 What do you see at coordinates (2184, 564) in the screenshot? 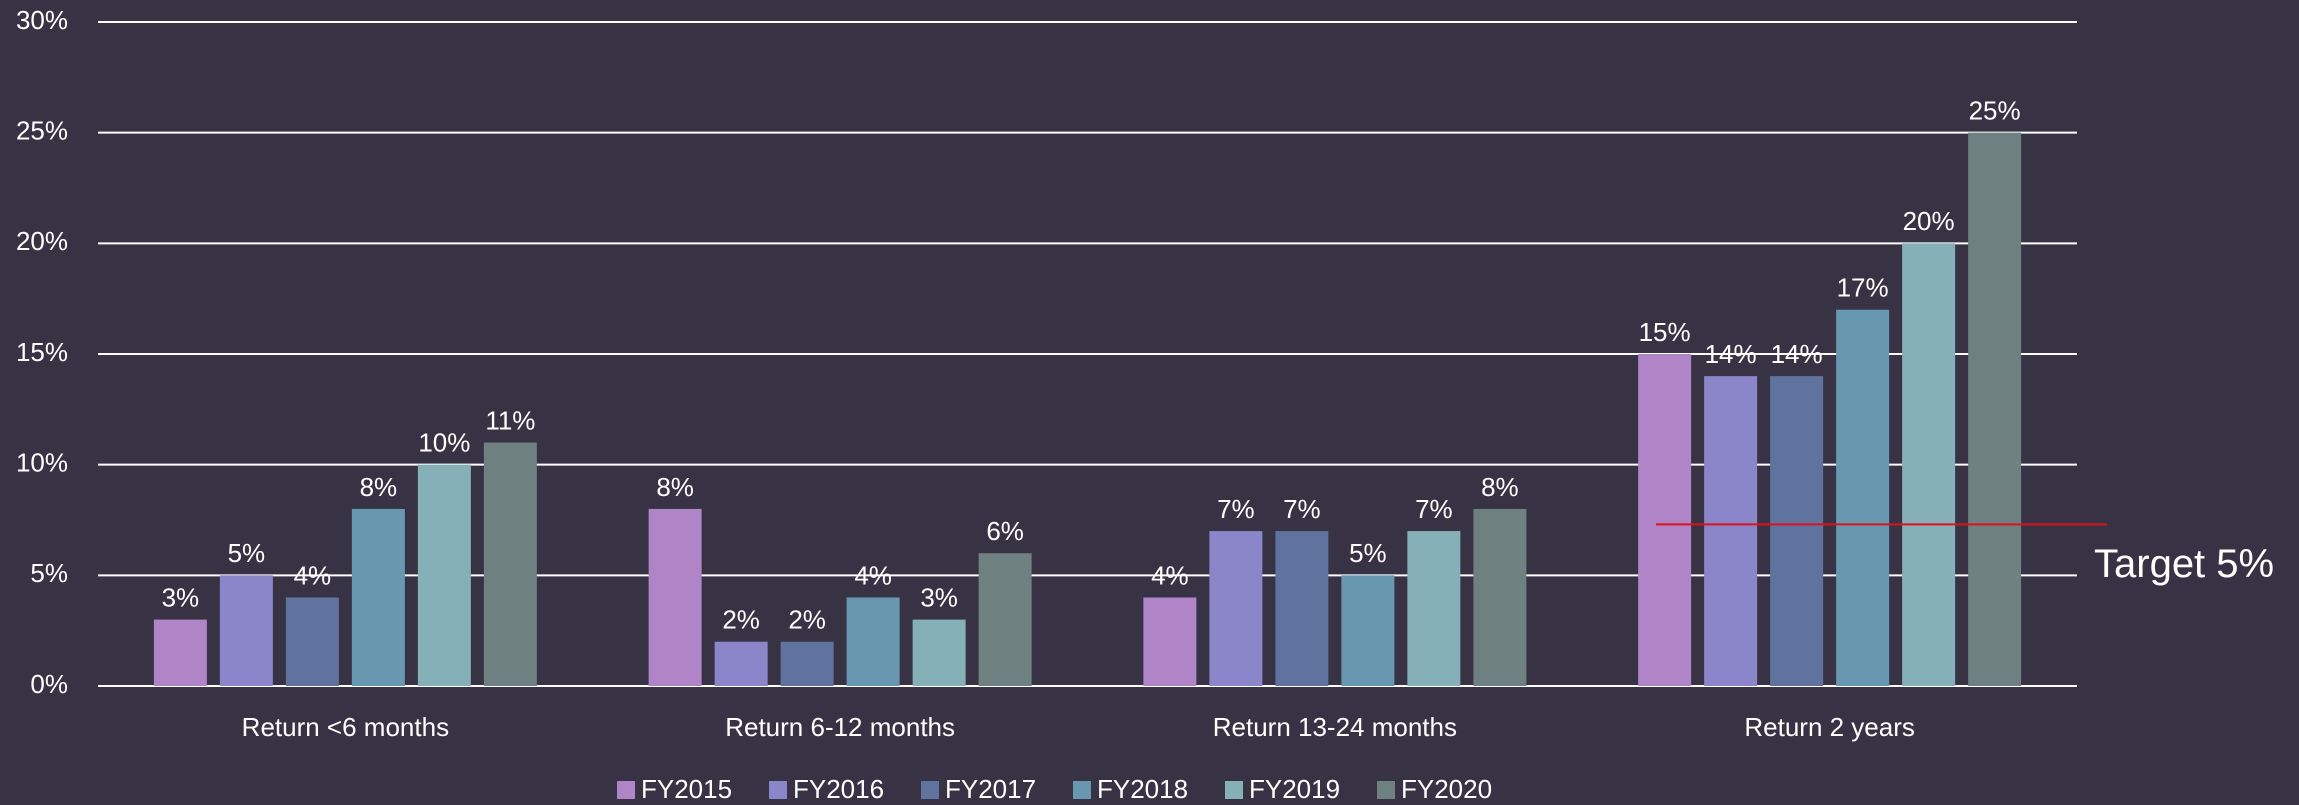
I see `target-label: Target 5%` at bounding box center [2184, 564].